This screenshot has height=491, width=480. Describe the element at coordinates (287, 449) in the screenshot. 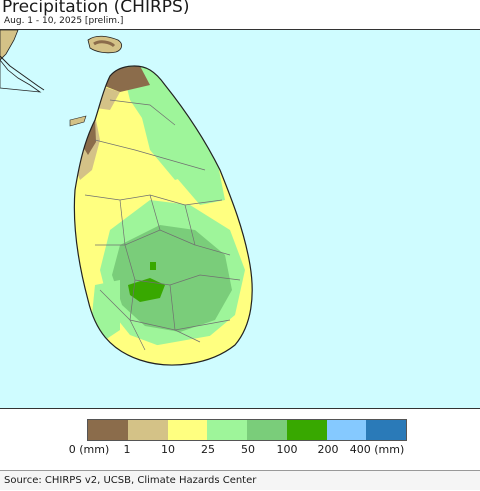

I see `legend-label: 100` at that location.